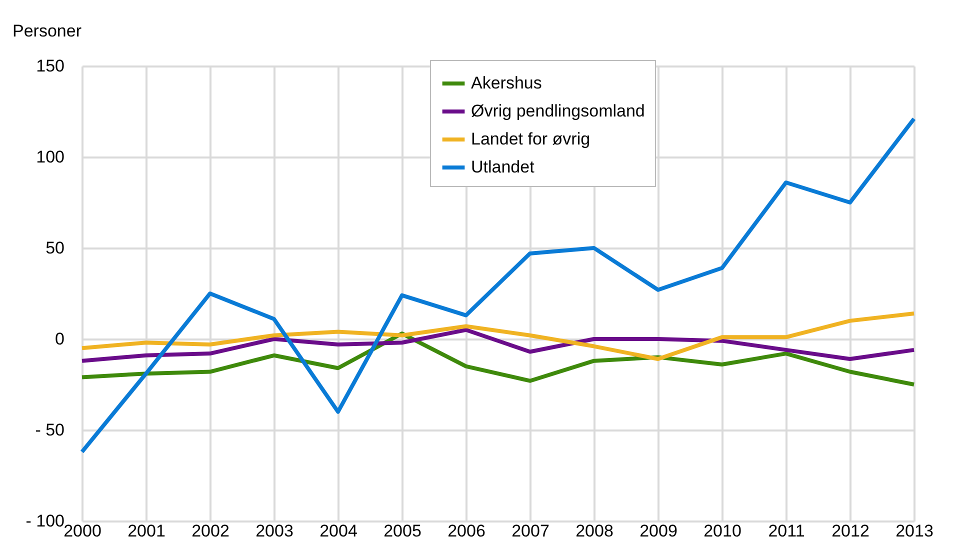  What do you see at coordinates (50, 157) in the screenshot?
I see `y-tick-label: 100` at bounding box center [50, 157].